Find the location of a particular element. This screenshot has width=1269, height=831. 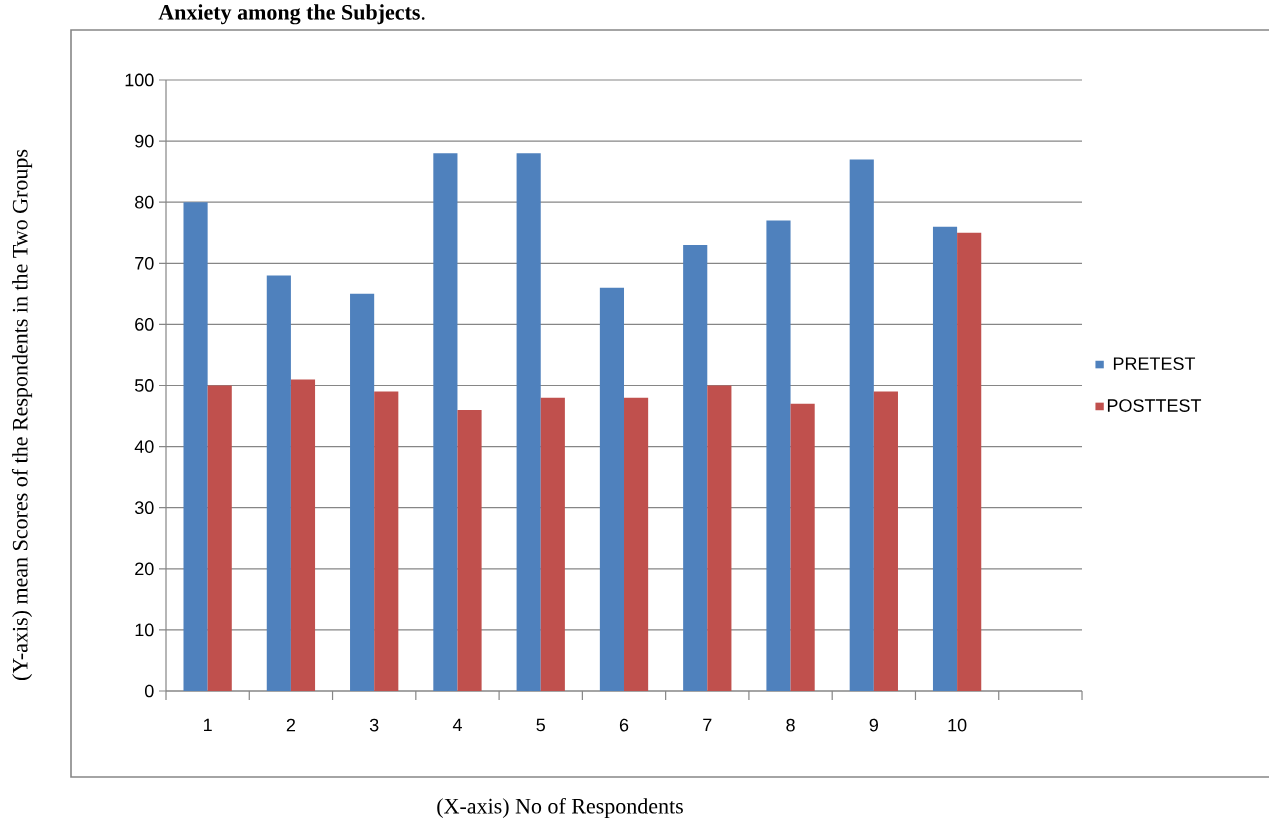

x-tick-label: 4 is located at coordinates (457, 725).